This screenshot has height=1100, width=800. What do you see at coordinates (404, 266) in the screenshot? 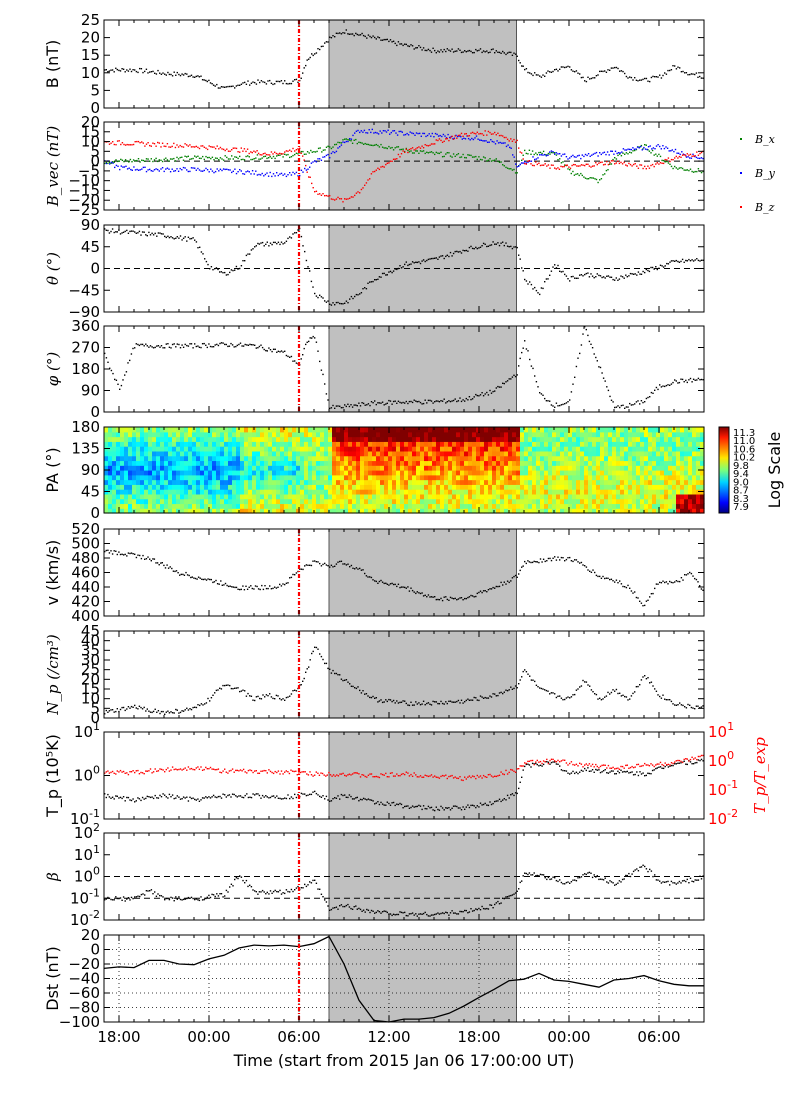
I see `series-theta` at bounding box center [404, 266].